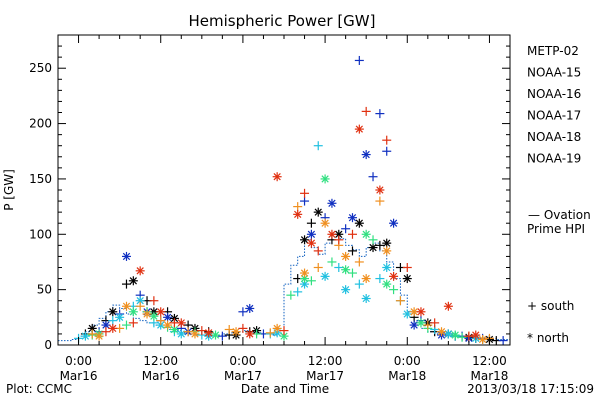 The width and height of the screenshot is (600, 400). Describe the element at coordinates (553, 51) in the screenshot. I see `legend-entry: METP-02` at that location.